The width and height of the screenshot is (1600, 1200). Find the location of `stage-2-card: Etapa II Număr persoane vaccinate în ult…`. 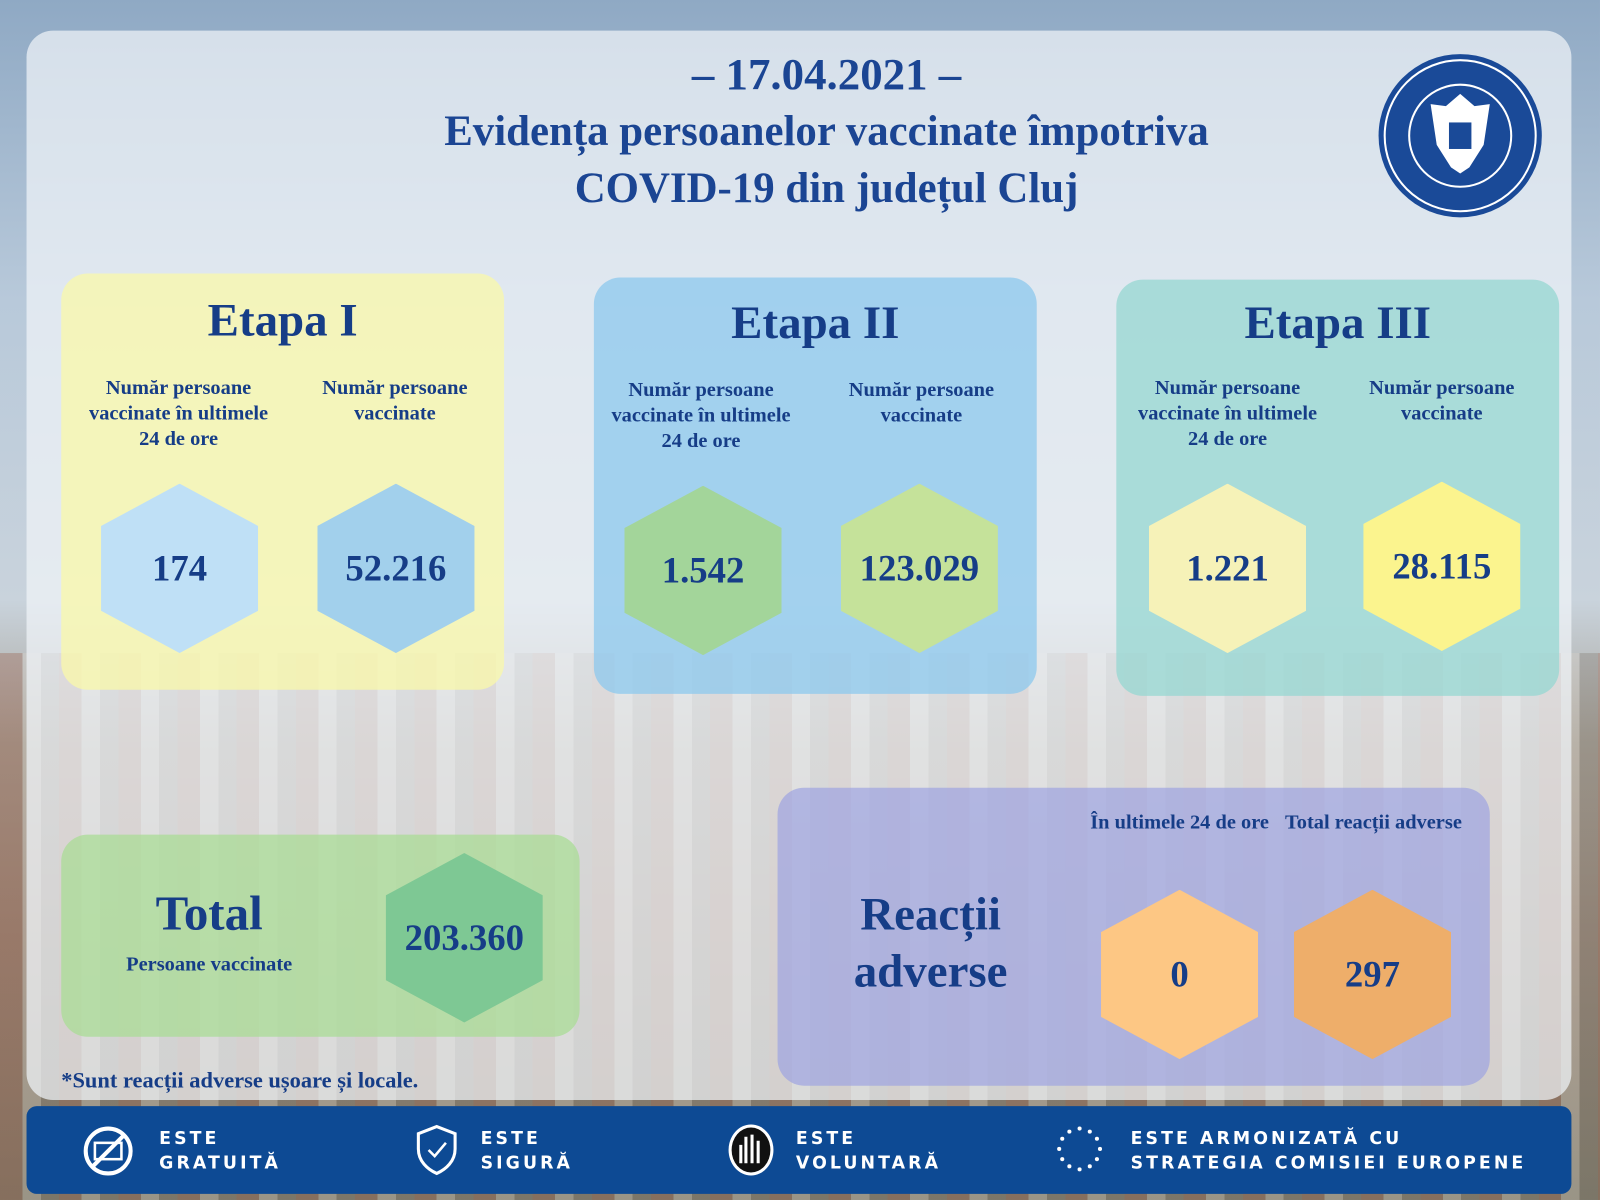

stage-2-card: Etapa II Număr persoane vaccinate în ult… is located at coordinates (815, 485).